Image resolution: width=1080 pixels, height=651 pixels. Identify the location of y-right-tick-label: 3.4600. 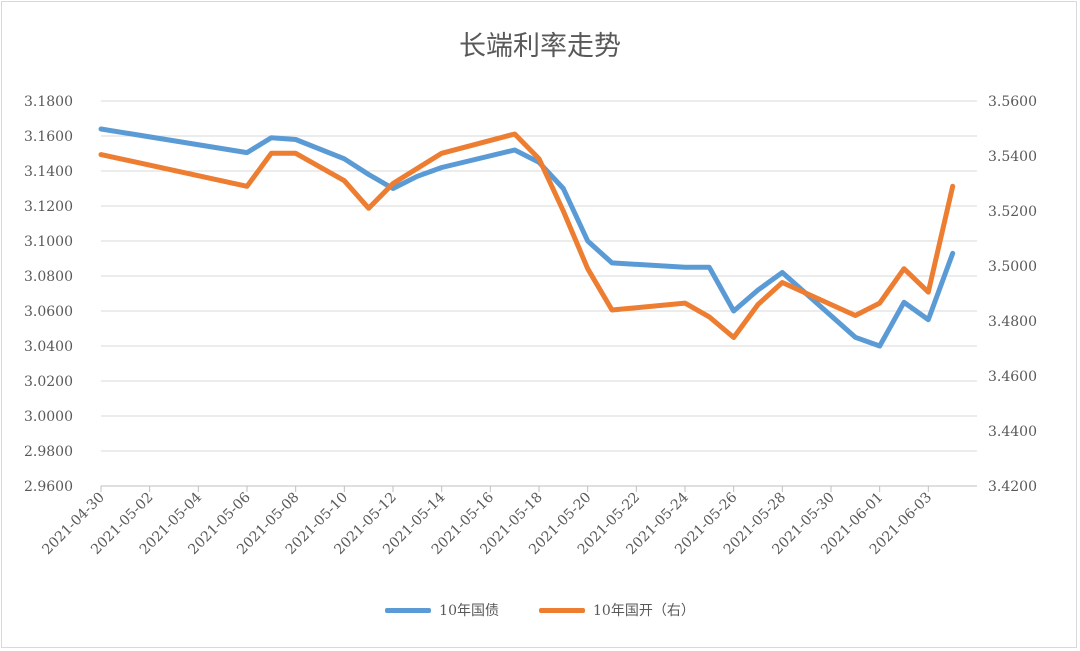
(1012, 377).